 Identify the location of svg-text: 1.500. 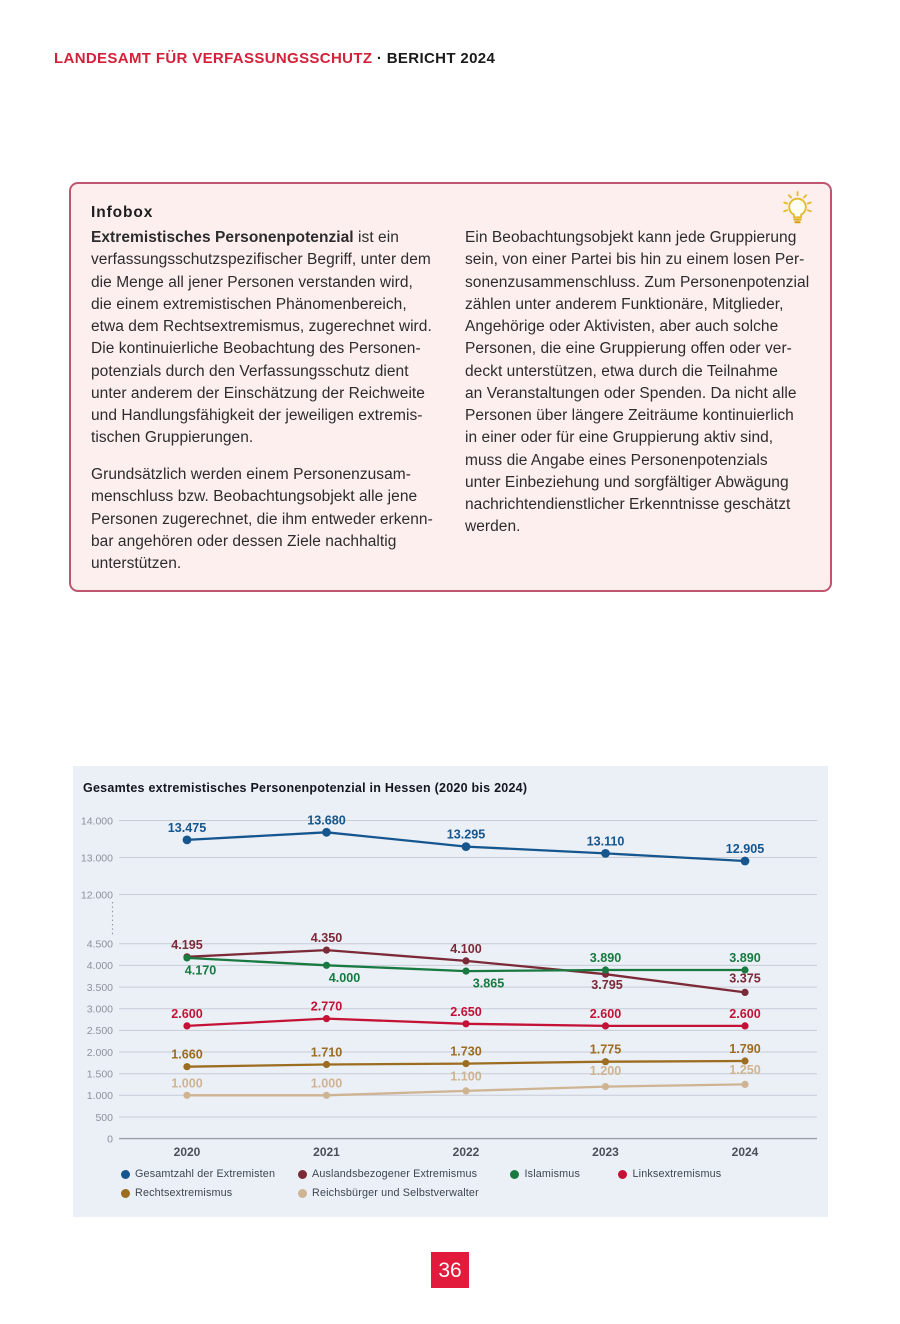
(100, 1075).